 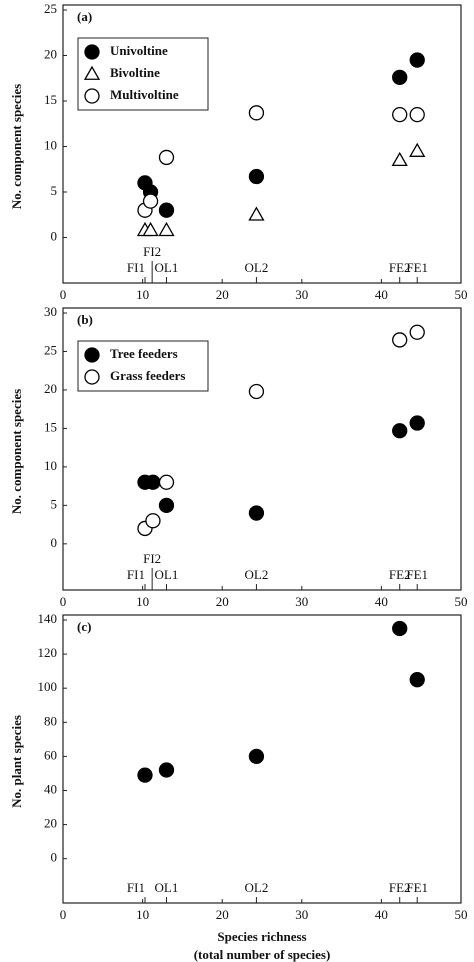 What do you see at coordinates (261, 936) in the screenshot?
I see `x-axis-title: Species richness` at bounding box center [261, 936].